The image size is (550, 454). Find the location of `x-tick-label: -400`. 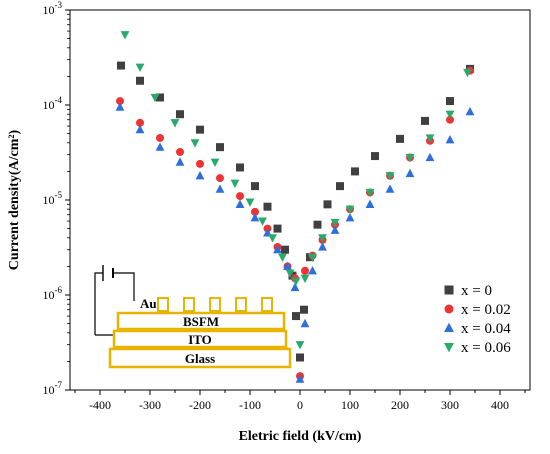

x-tick-label: -400 is located at coordinates (100, 405).